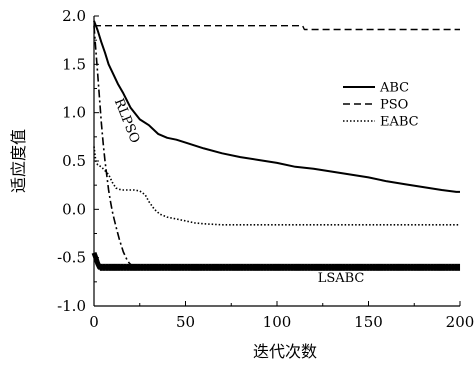  I want to click on y-axis-title: 适应度值, so click(18, 161).